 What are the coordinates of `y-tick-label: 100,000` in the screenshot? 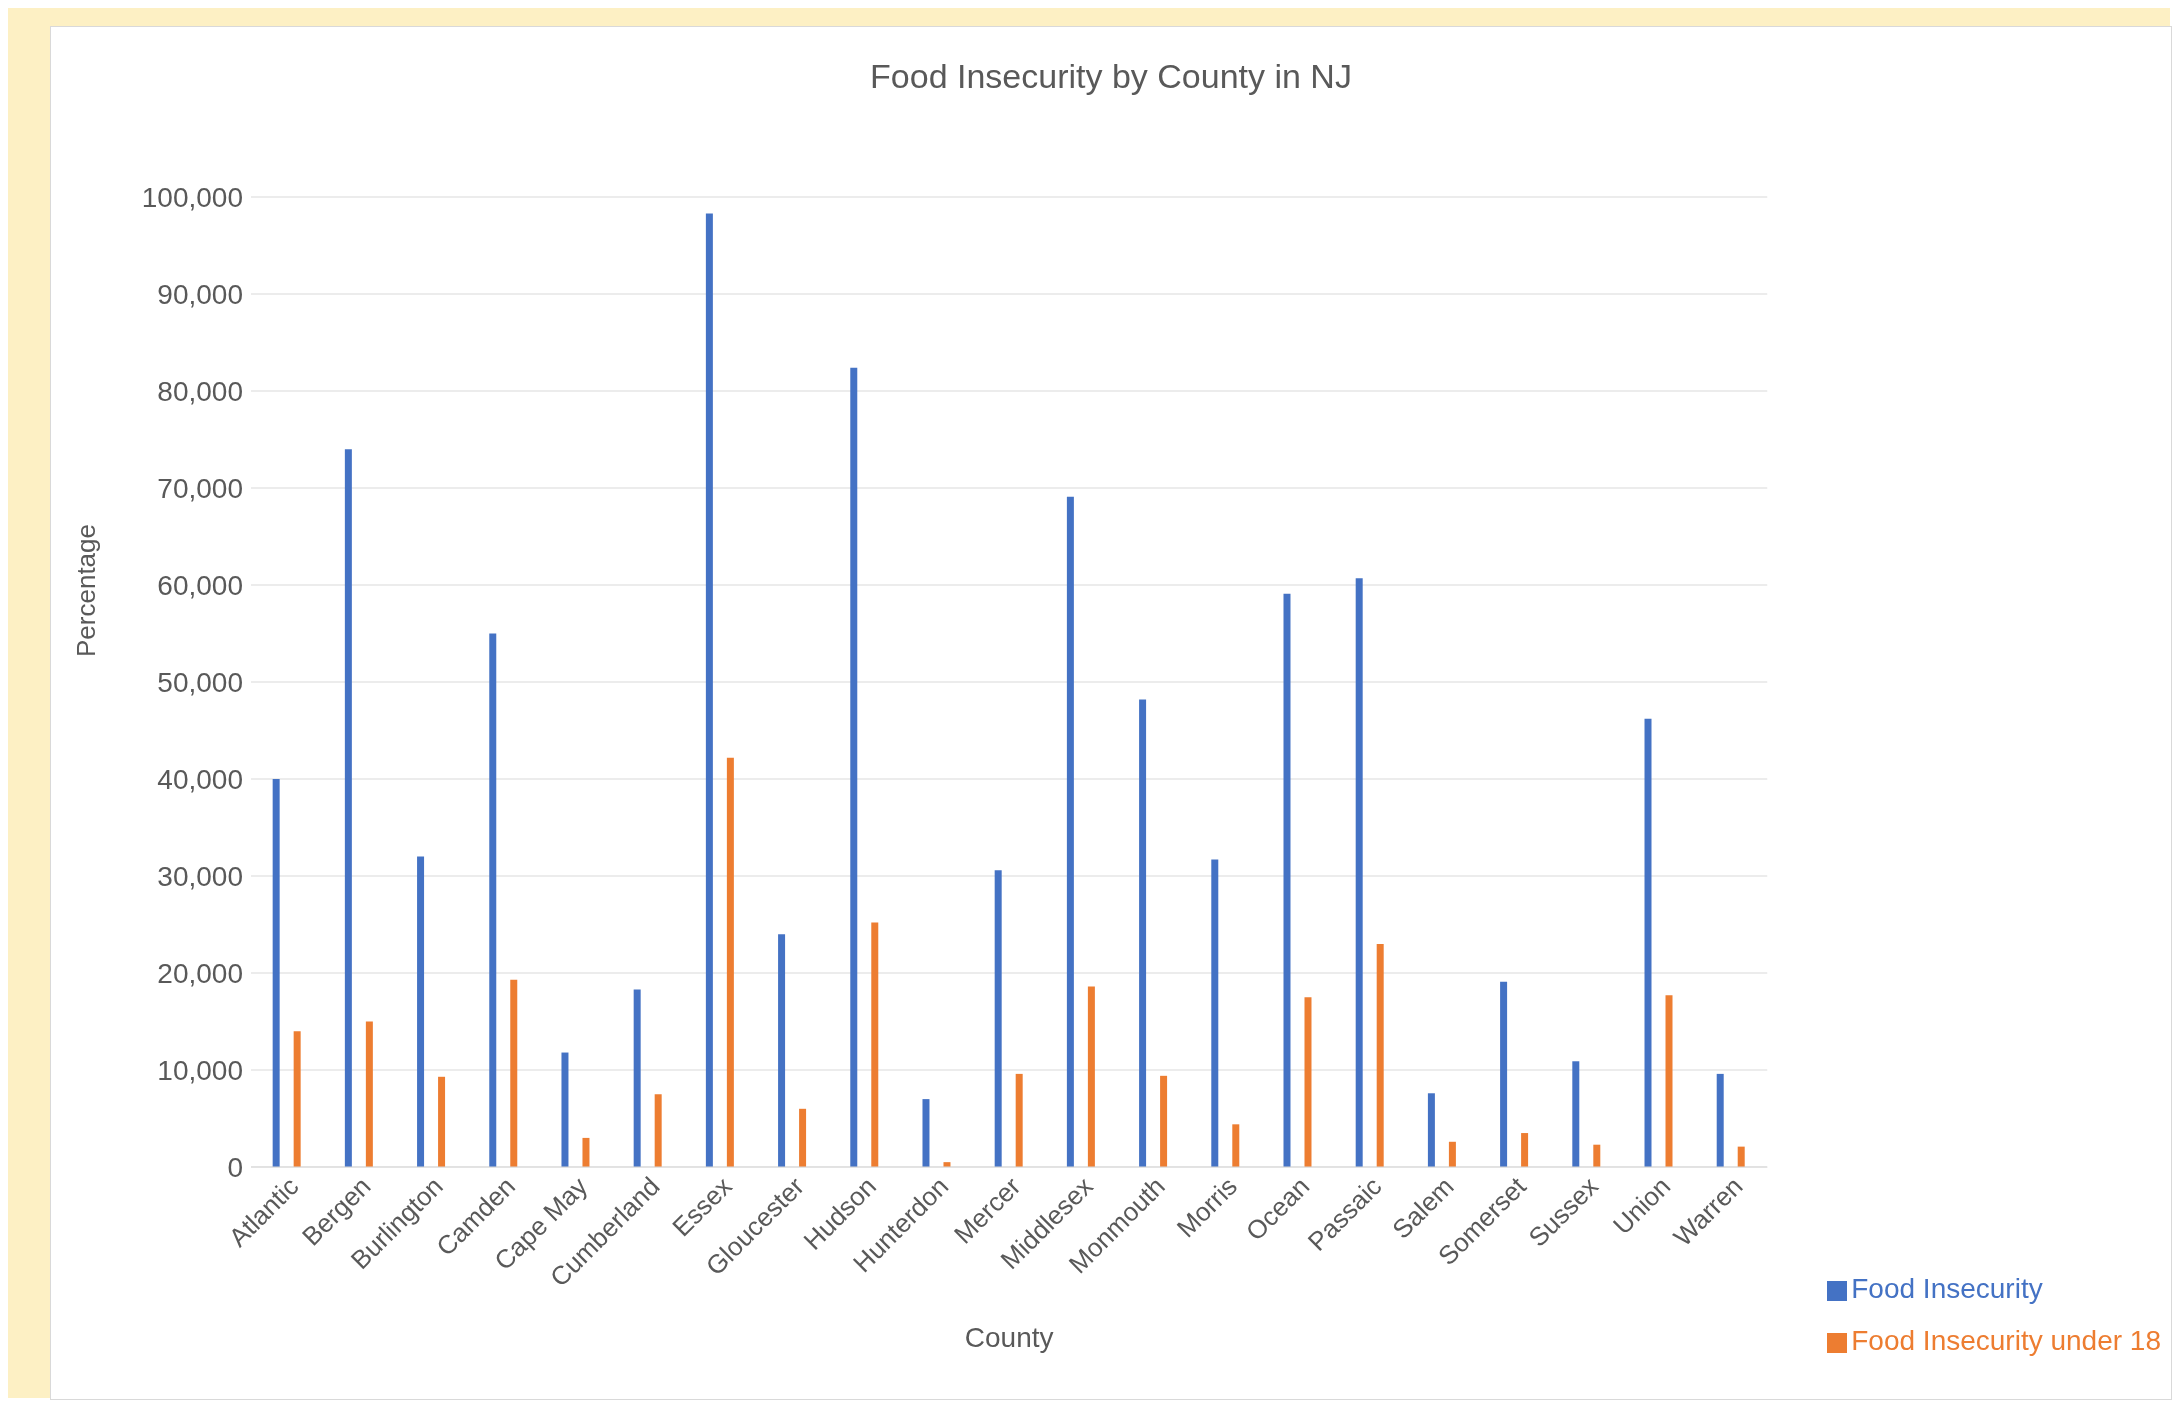 It's located at (192, 197).